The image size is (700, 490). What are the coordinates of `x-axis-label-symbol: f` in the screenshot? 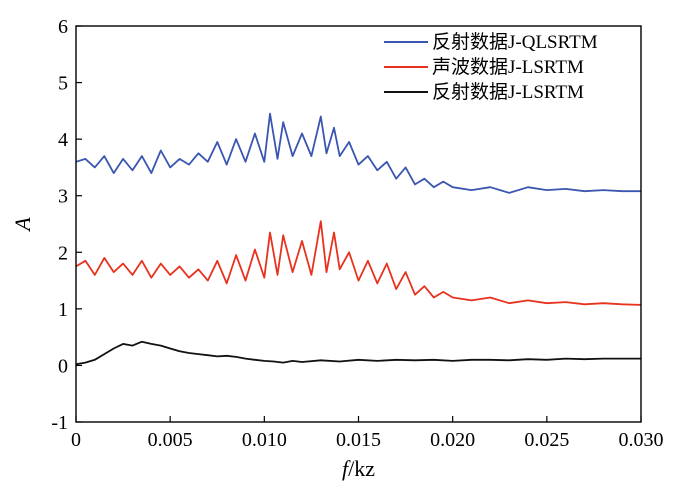 It's located at (346, 468).